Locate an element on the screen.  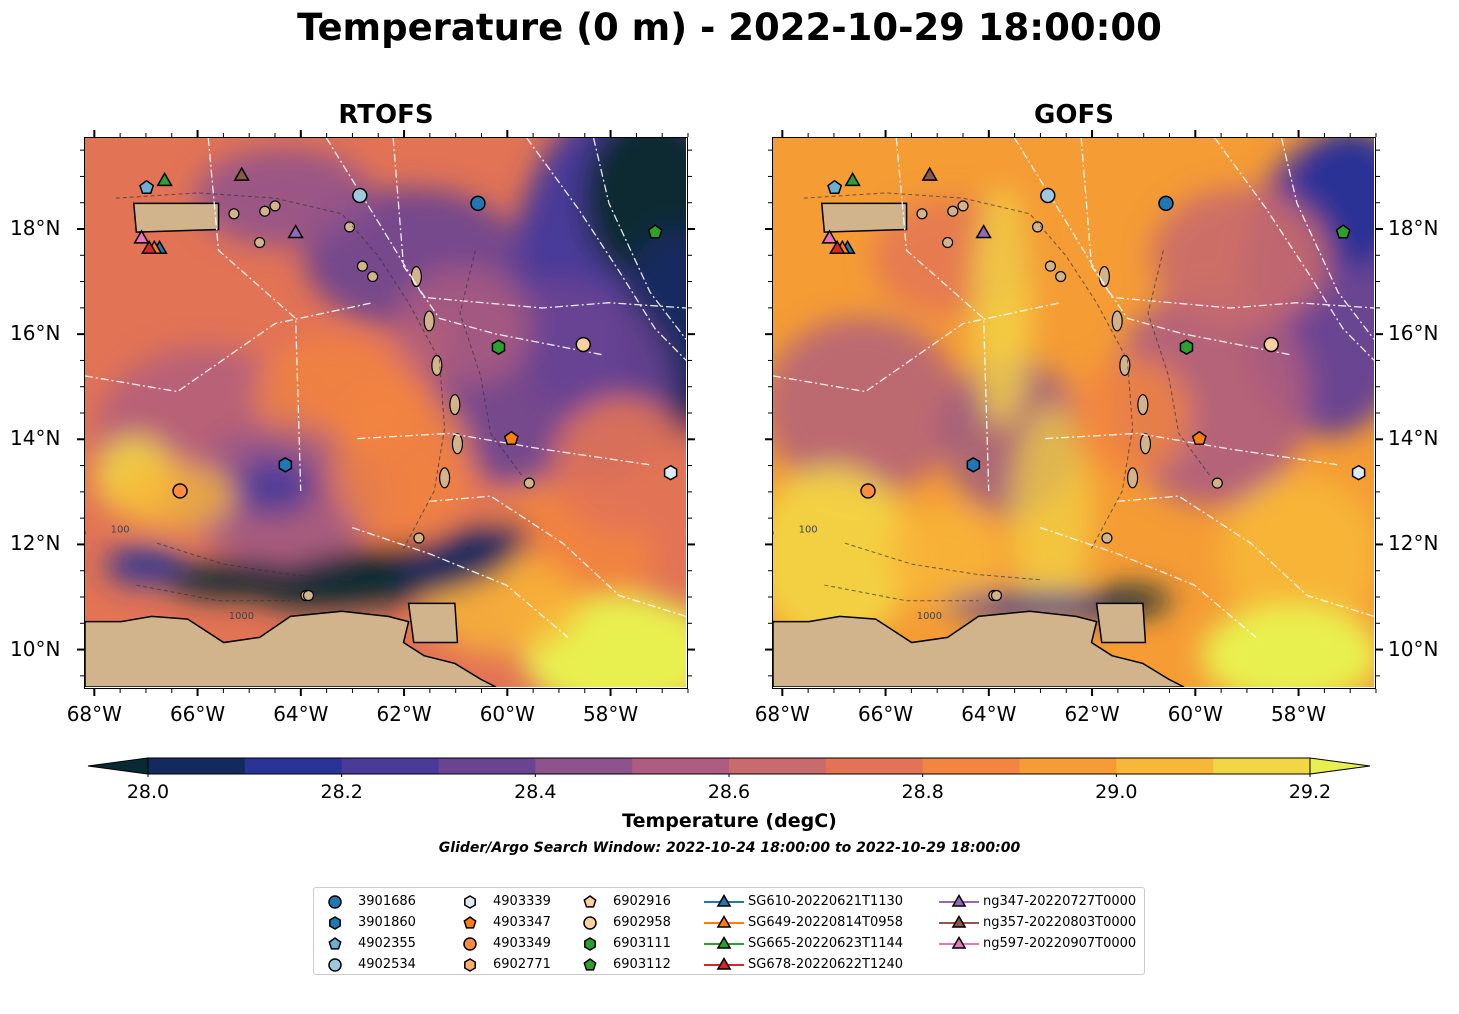
legend-label: ng357-20220803T0000 is located at coordinates (1060, 922).